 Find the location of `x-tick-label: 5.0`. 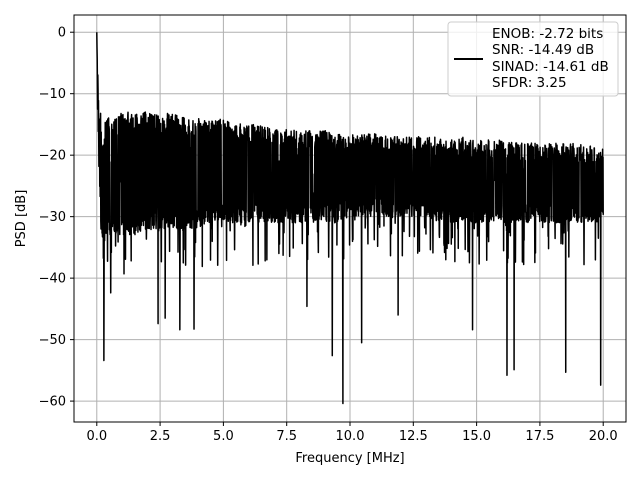

x-tick-label: 5.0 is located at coordinates (223, 436).